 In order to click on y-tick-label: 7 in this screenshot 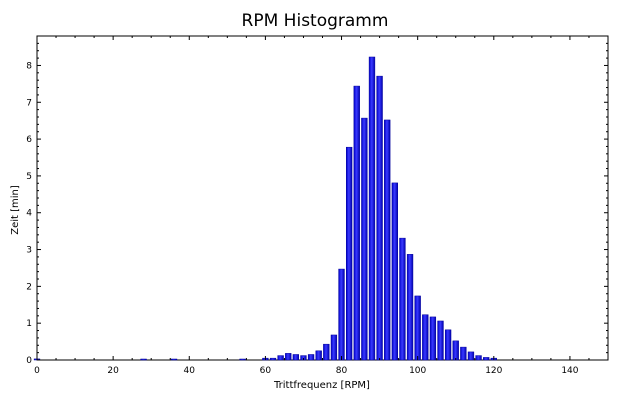, I will do `click(29, 103)`.